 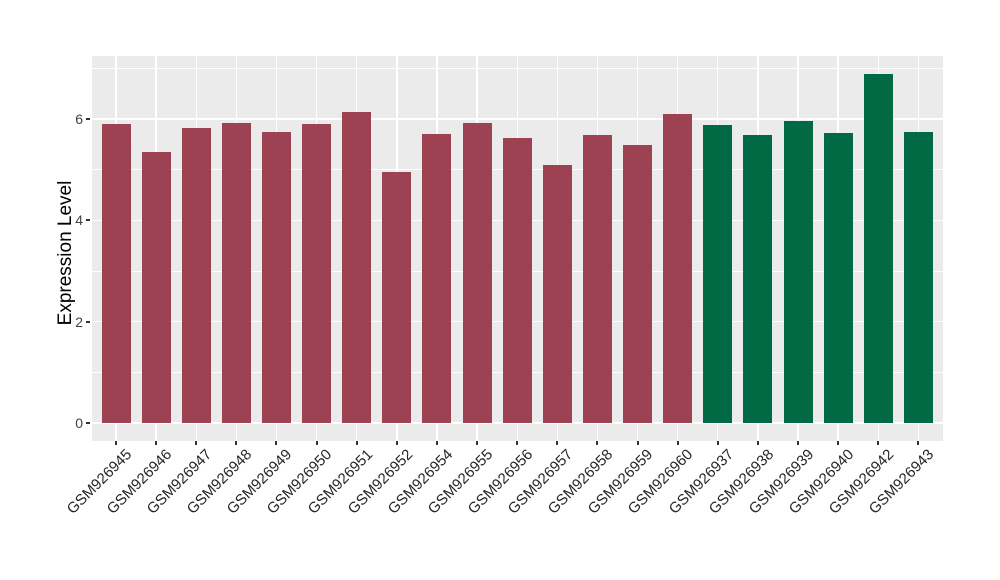 What do you see at coordinates (79, 321) in the screenshot?
I see `y-tick-label: 2` at bounding box center [79, 321].